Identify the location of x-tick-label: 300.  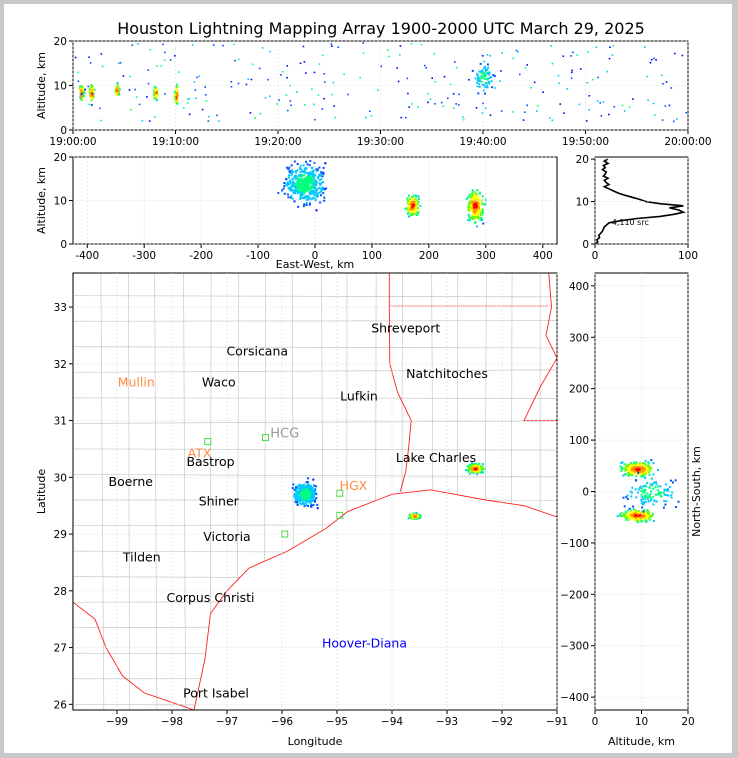
(486, 256).